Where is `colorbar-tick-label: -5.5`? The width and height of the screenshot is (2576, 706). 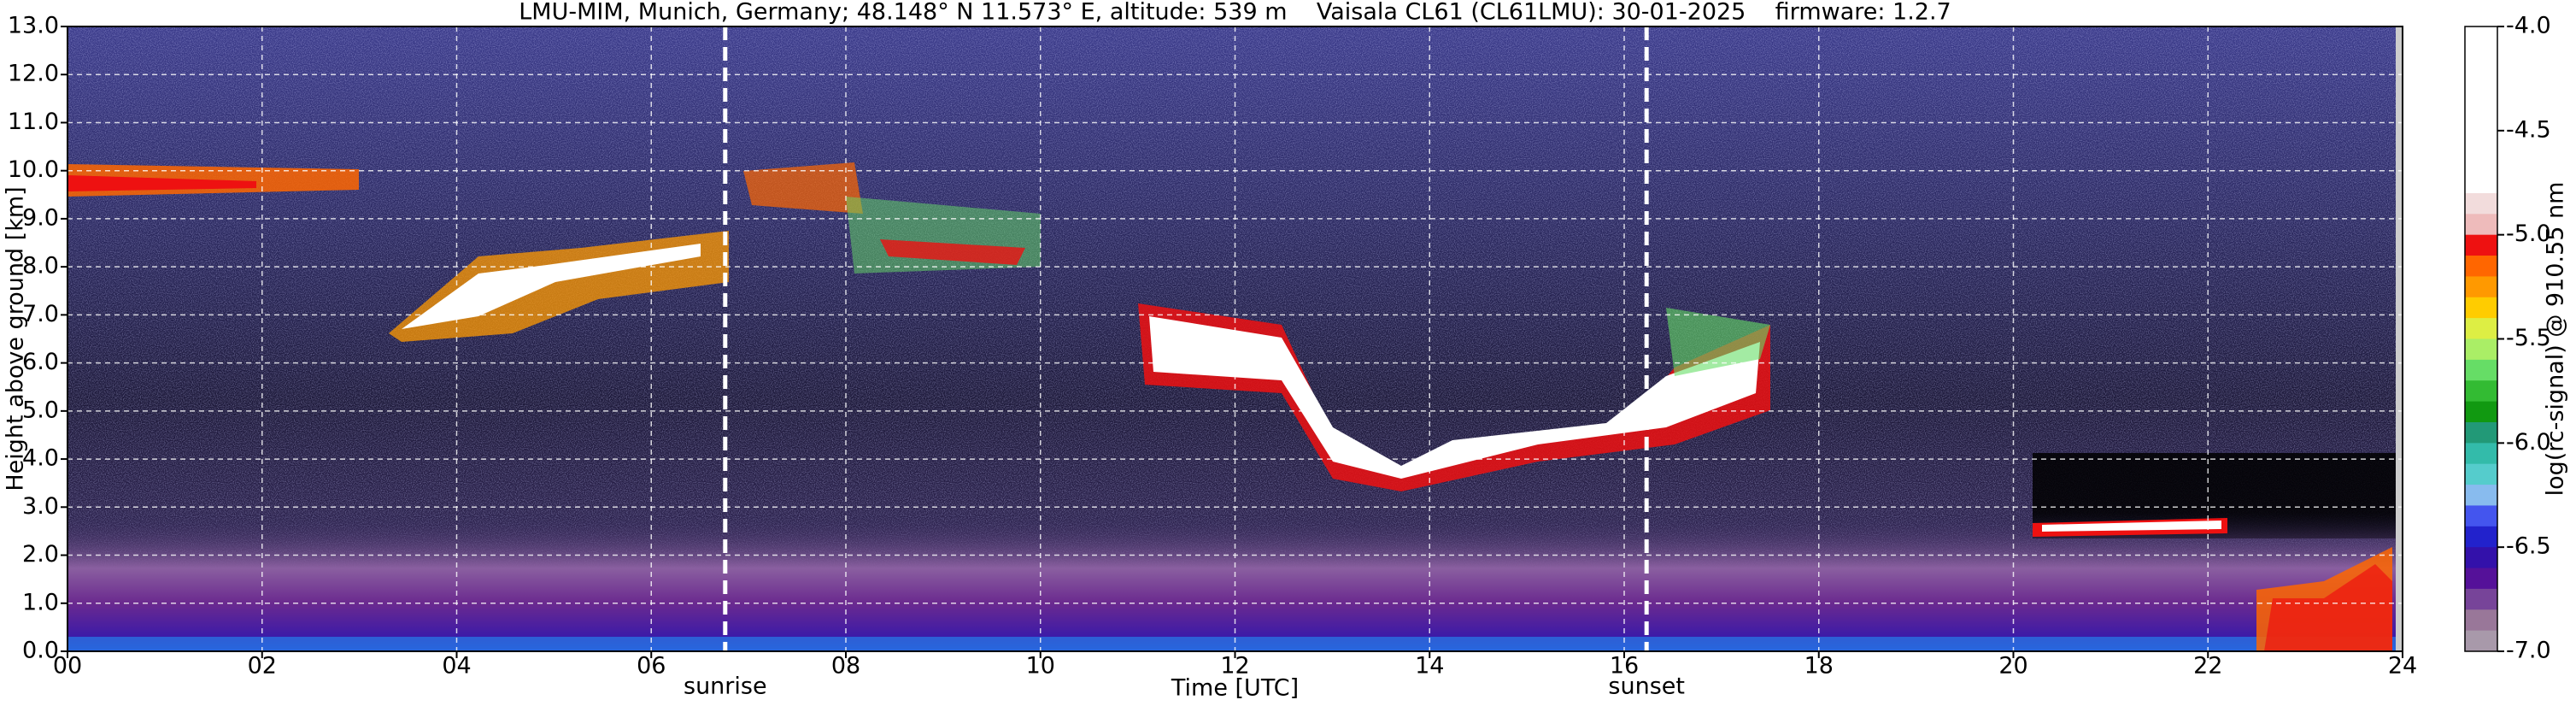
colorbar-tick-label: -5.5 is located at coordinates (2528, 338).